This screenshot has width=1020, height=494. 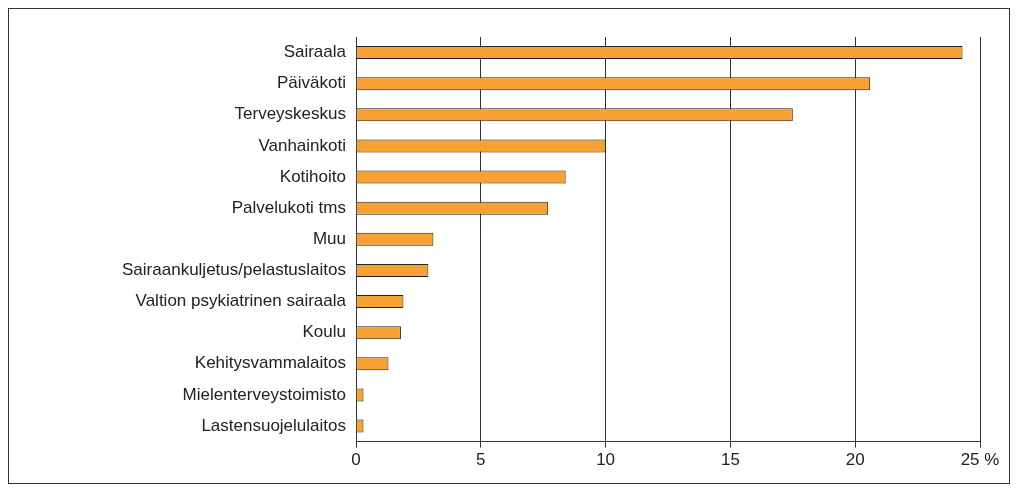 What do you see at coordinates (288, 207) in the screenshot?
I see `y-tick-label: Palvelukoti tms` at bounding box center [288, 207].